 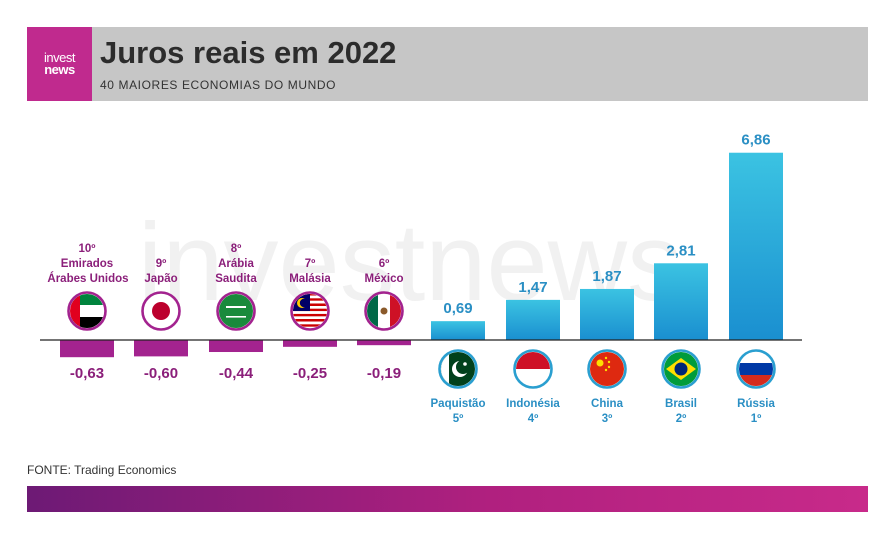 I want to click on mexico-flag-icon, so click(x=384, y=311).